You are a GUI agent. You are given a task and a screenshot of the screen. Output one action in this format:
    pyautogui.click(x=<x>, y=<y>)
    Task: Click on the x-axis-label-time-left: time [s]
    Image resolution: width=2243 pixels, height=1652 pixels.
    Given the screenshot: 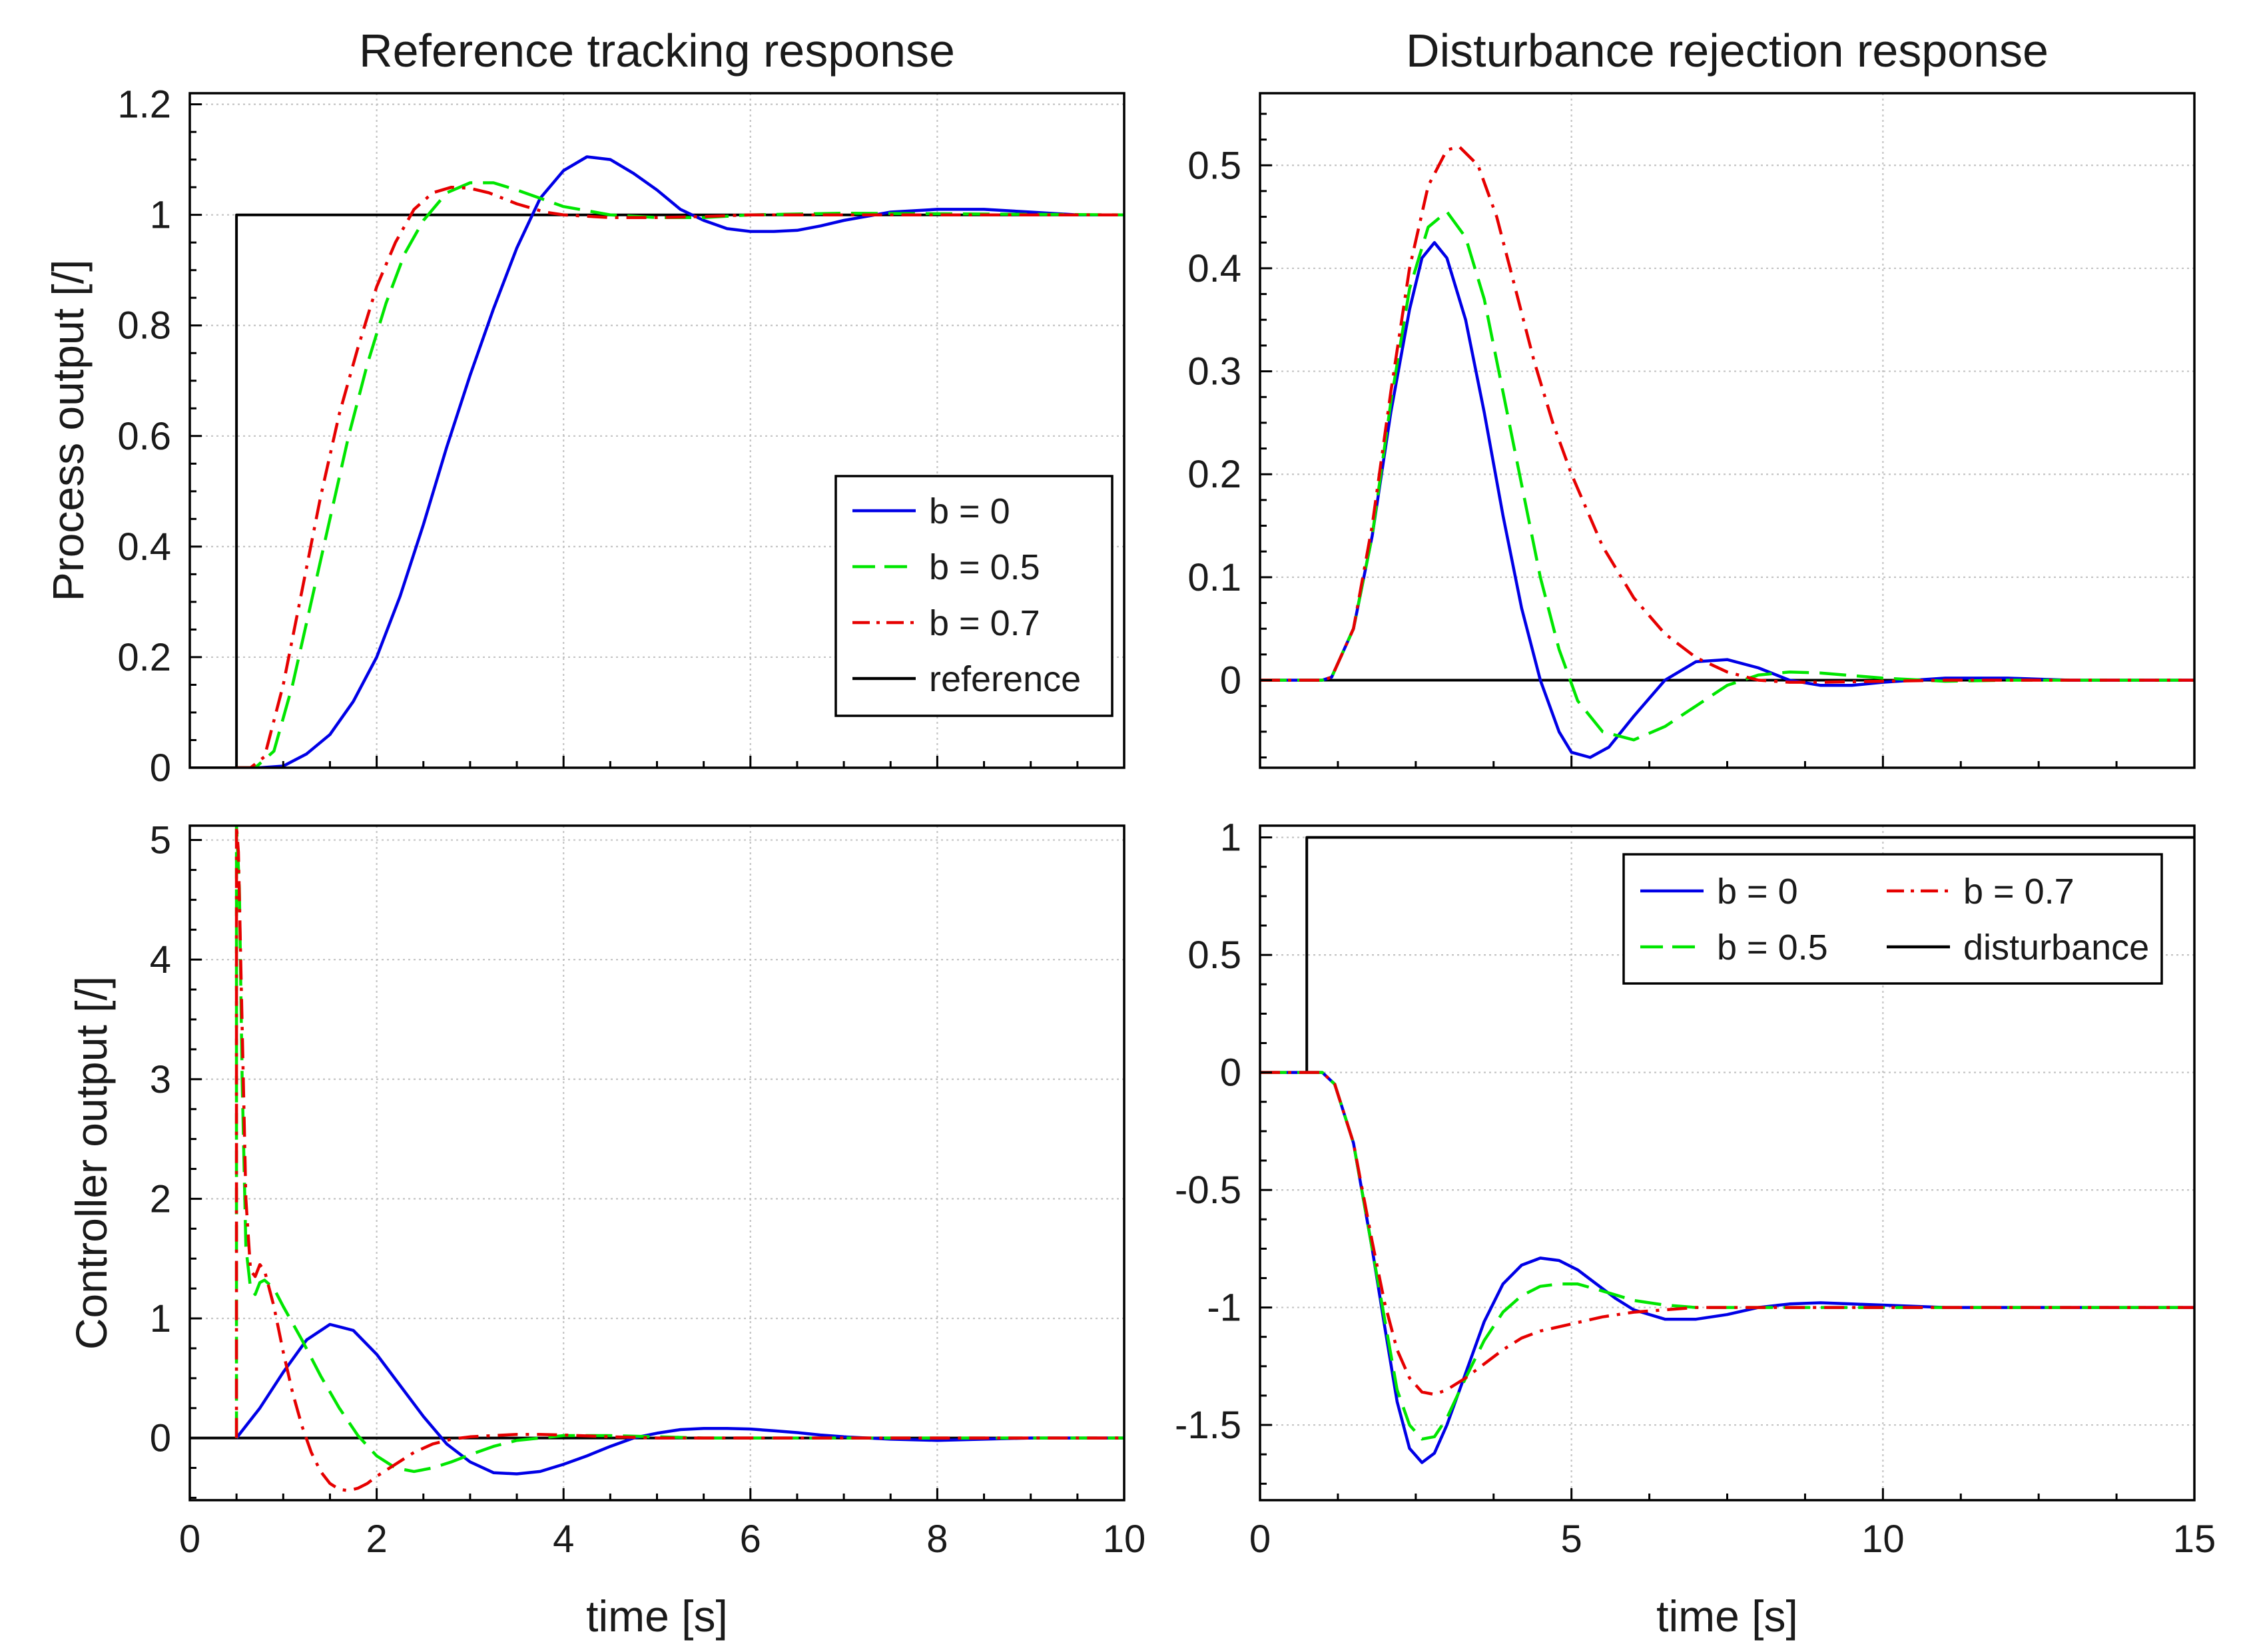 What is the action you would take?
    pyautogui.click(x=657, y=1616)
    